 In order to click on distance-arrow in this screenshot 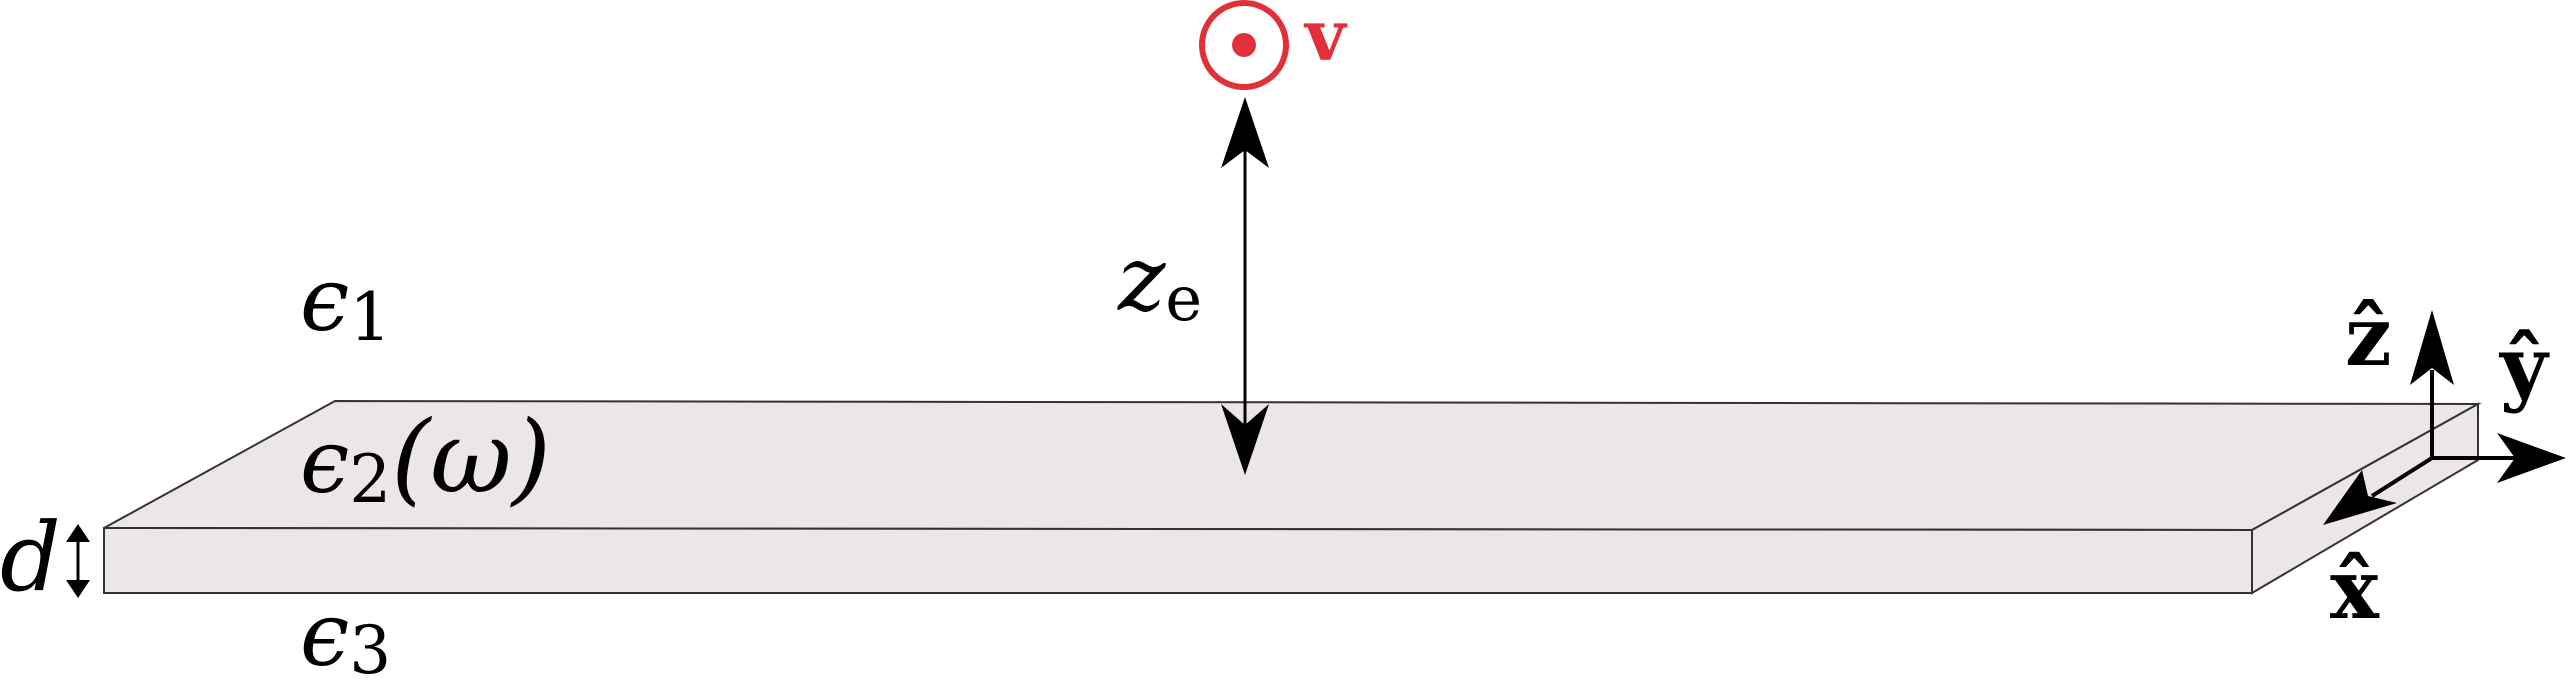, I will do `click(1245, 286)`.